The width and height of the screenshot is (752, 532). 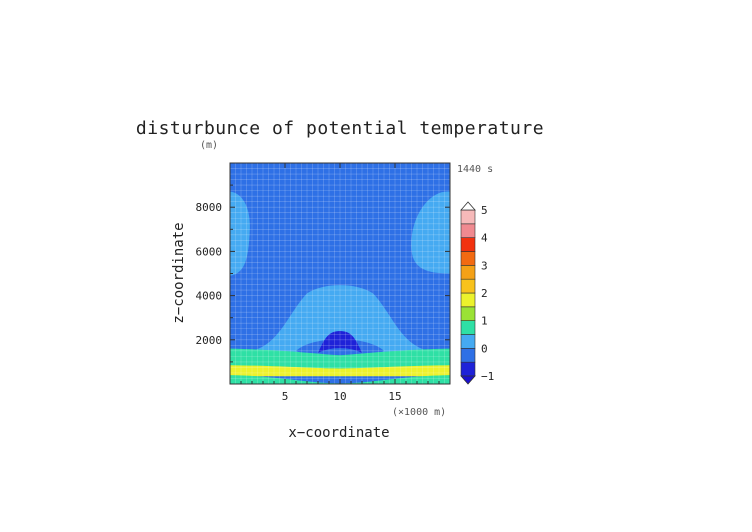 I want to click on colorbar-tick-label: −1, so click(x=487, y=376).